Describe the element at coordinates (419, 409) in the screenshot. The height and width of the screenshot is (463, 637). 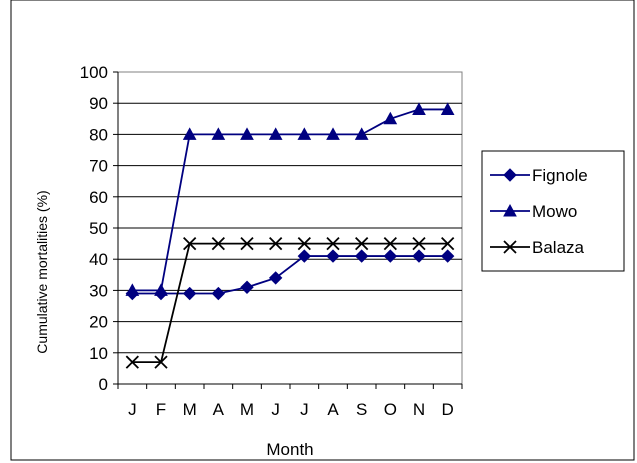
I see `x-tick-label: N` at that location.